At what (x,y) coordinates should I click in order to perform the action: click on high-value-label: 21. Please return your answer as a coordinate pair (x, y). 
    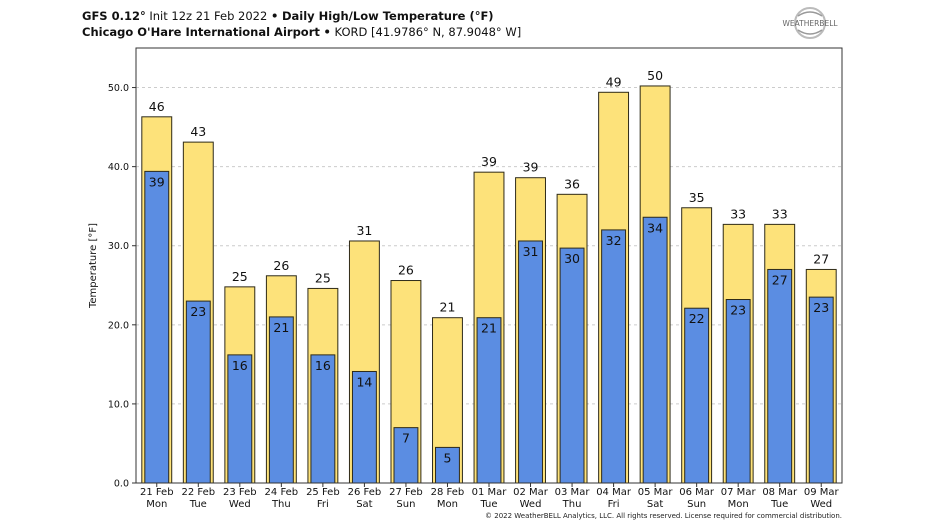
    Looking at the image, I should click on (448, 307).